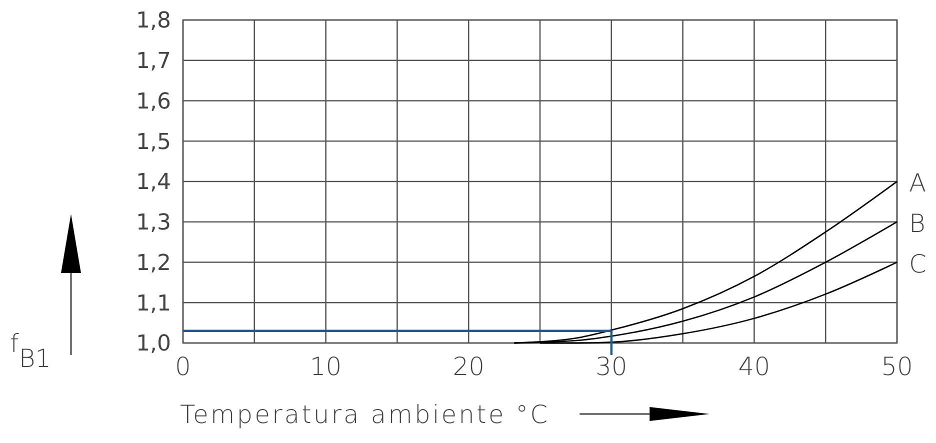  What do you see at coordinates (153, 61) in the screenshot?
I see `y-tick-label: 1,7` at bounding box center [153, 61].